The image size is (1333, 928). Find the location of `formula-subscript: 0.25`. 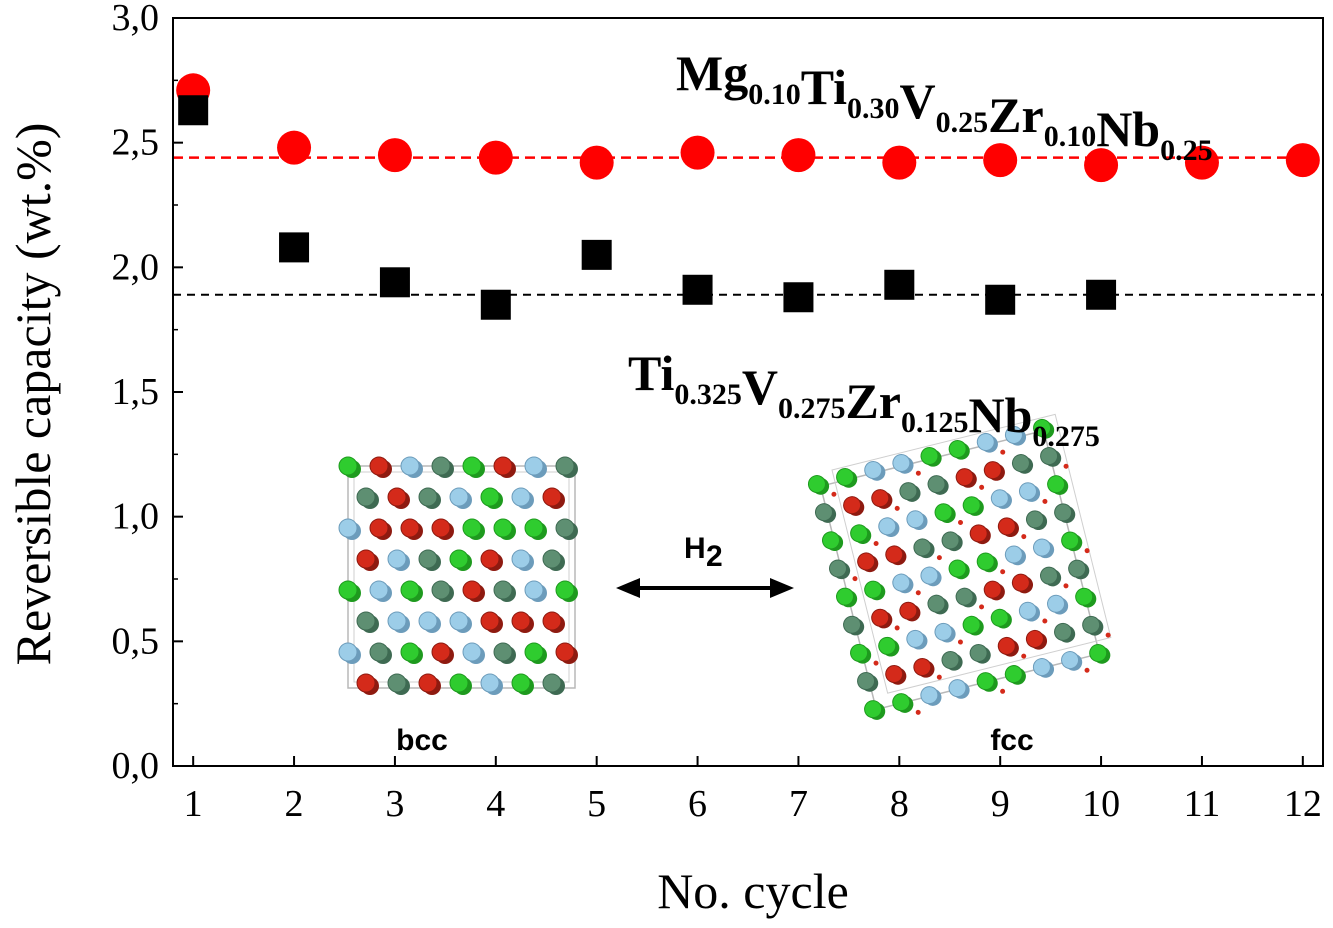

formula-subscript: 0.25 is located at coordinates (1186, 150).